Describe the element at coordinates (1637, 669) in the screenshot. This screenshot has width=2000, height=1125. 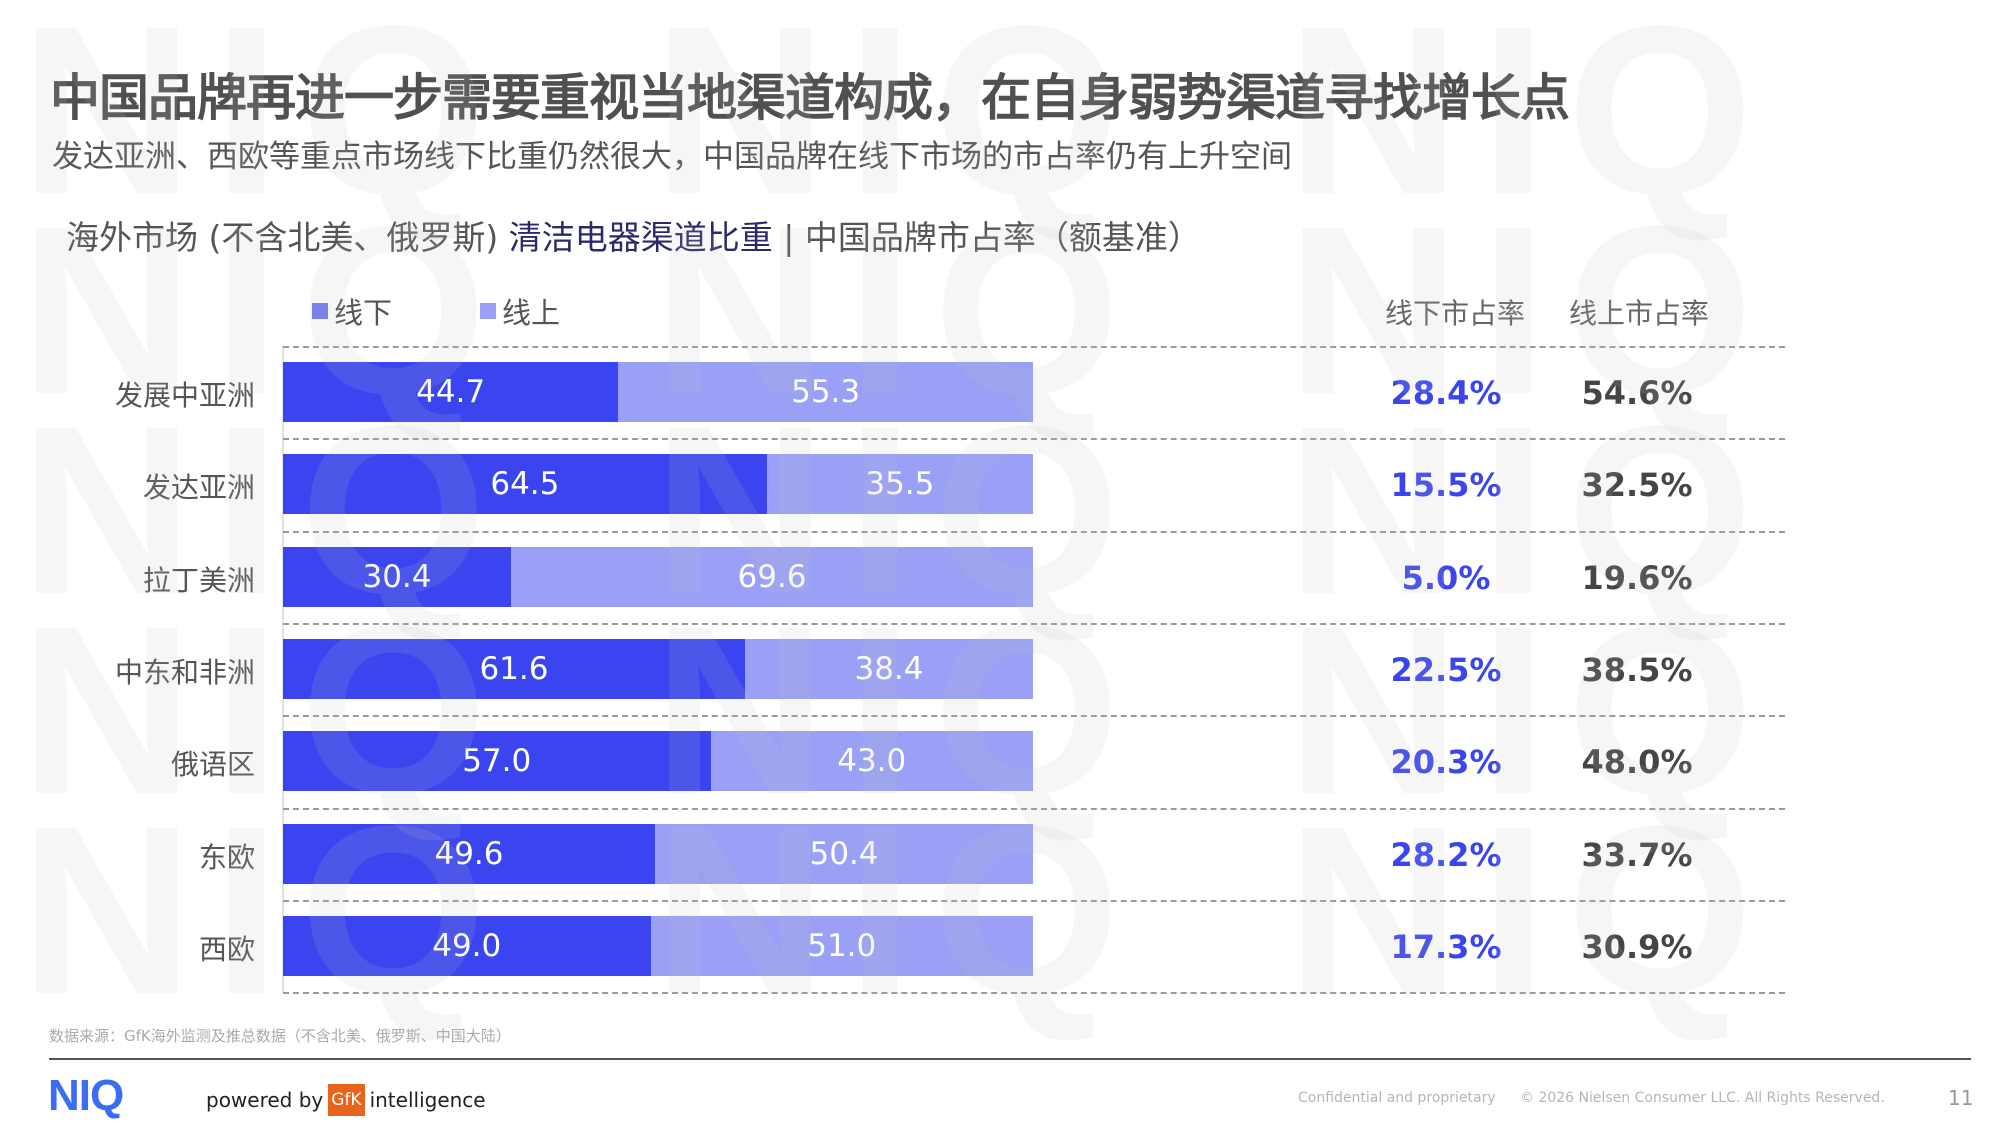
I see `online-share-value: 38.5%` at that location.